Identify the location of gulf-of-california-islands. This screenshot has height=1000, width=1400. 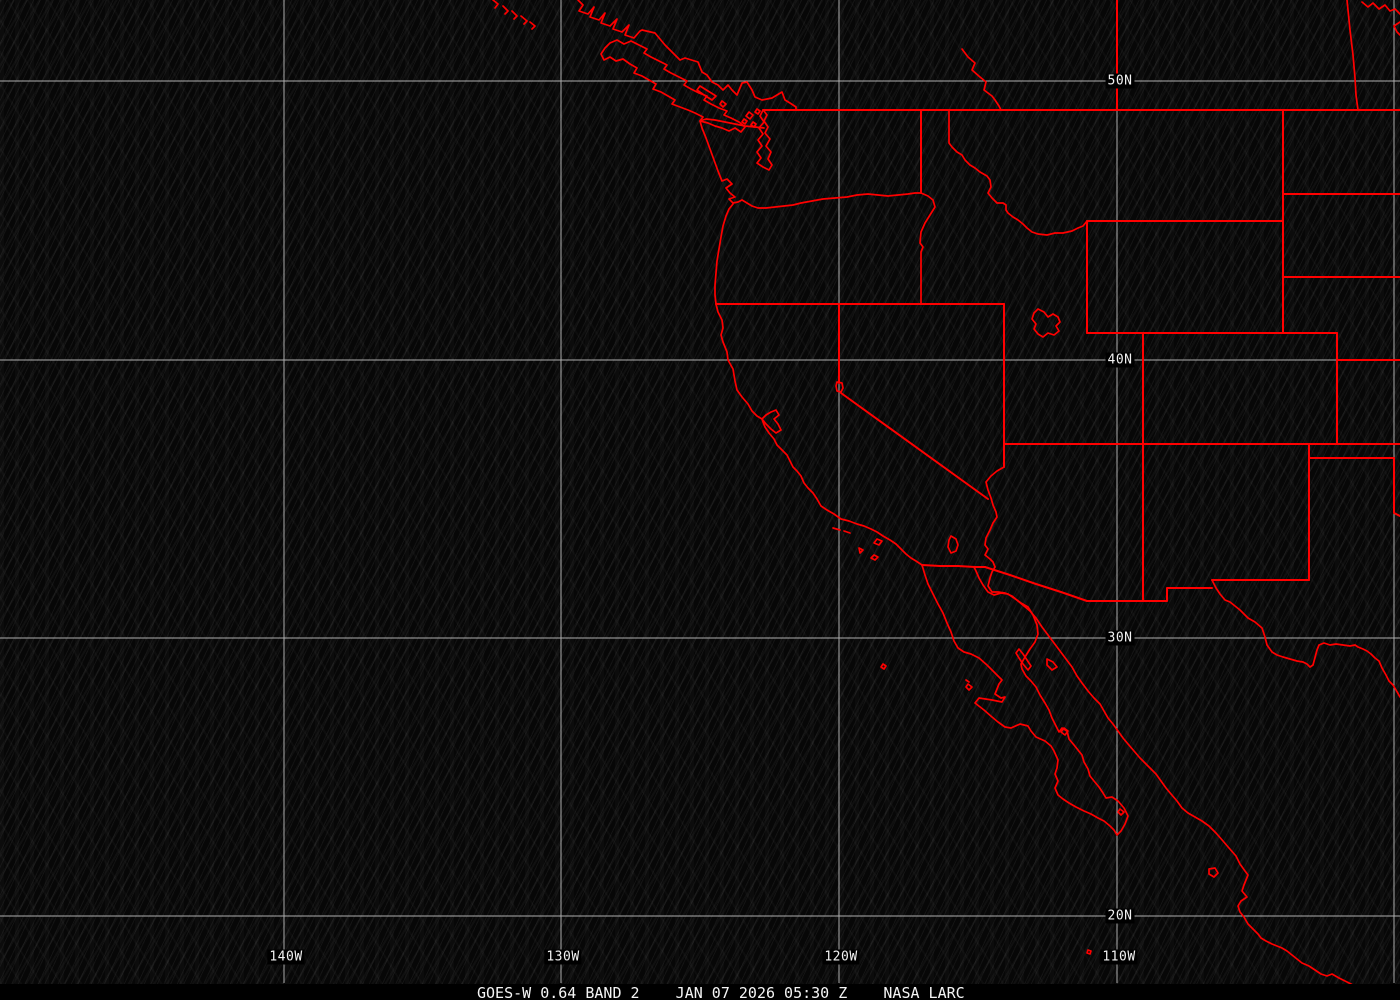
(1070, 732).